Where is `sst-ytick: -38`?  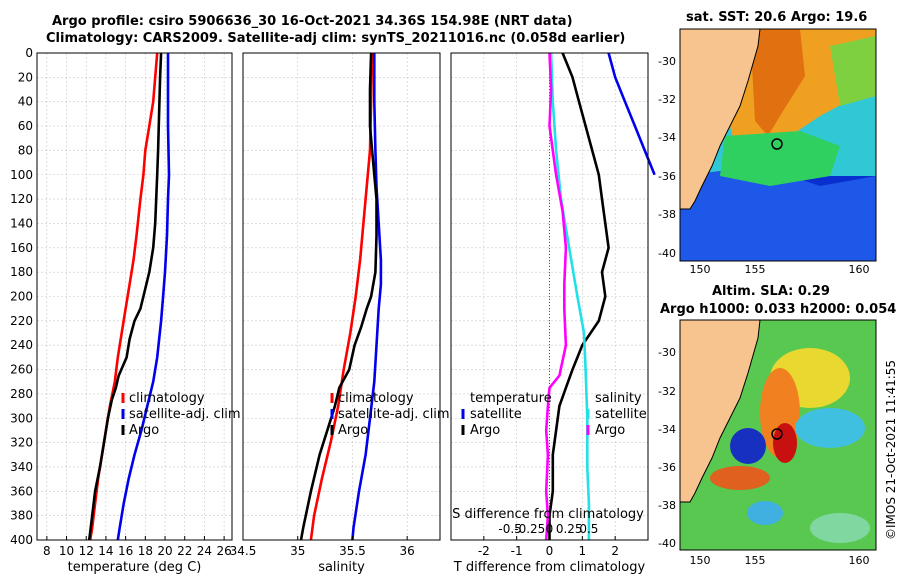 sst-ytick: -38 is located at coordinates (667, 214).